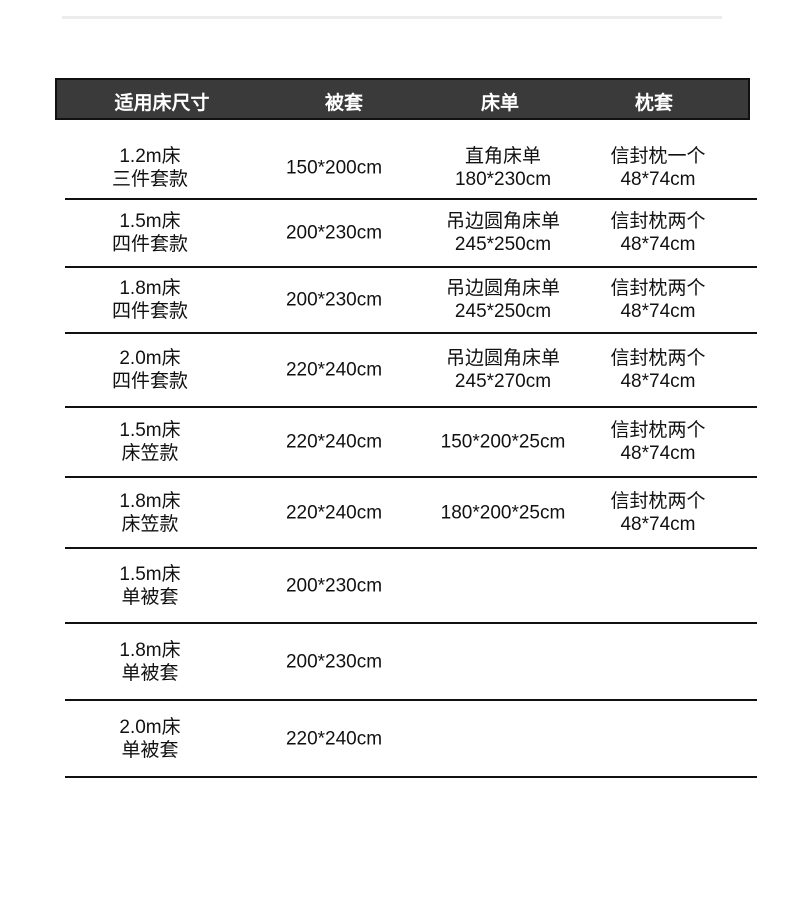 Image resolution: width=790 pixels, height=923 pixels. Describe the element at coordinates (411, 586) in the screenshot. I see `table-row: 1.5m床 单被套 200*230cm` at that location.